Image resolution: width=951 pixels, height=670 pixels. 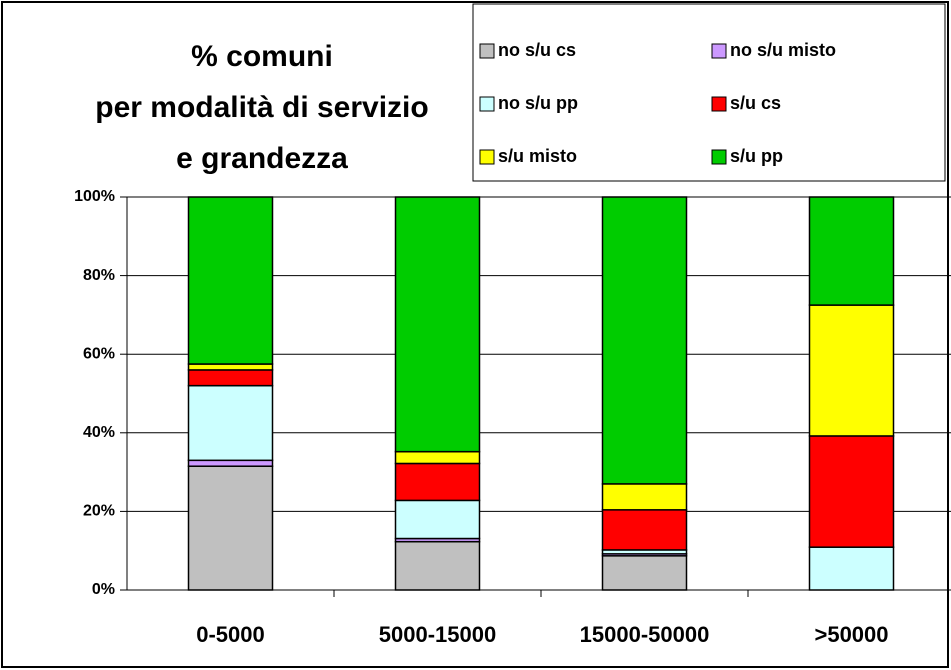 I want to click on x-tick-label: 0-5000, so click(x=230, y=634).